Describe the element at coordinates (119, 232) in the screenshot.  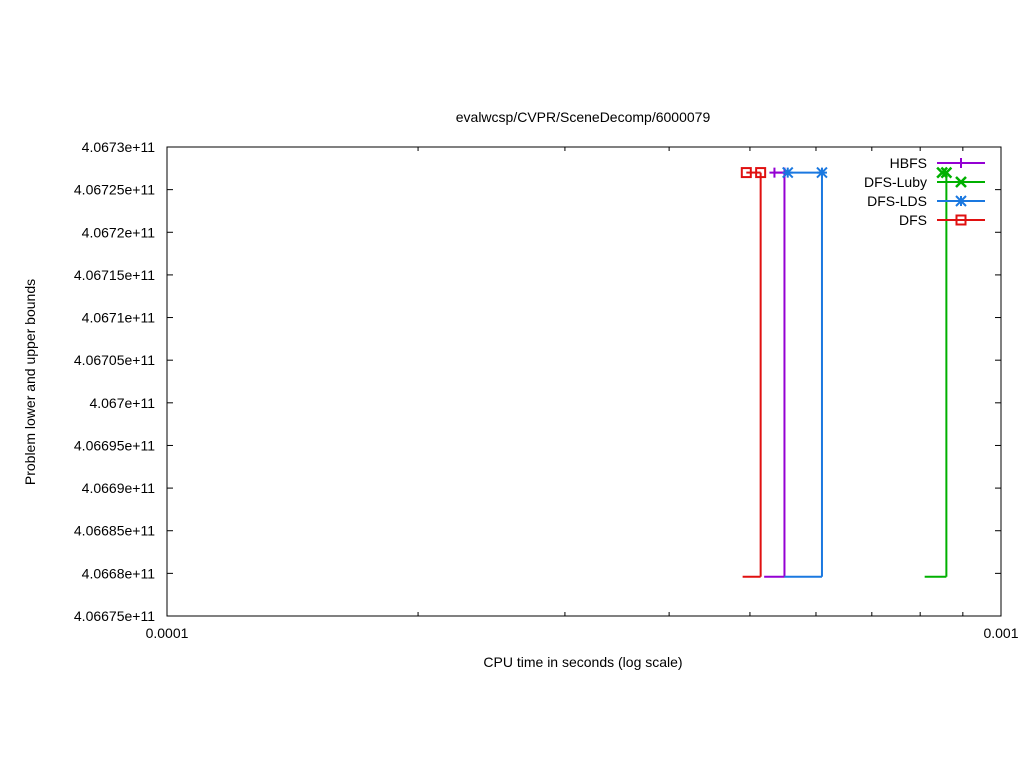
I see `y-tick-label: 4.0672e+11` at that location.